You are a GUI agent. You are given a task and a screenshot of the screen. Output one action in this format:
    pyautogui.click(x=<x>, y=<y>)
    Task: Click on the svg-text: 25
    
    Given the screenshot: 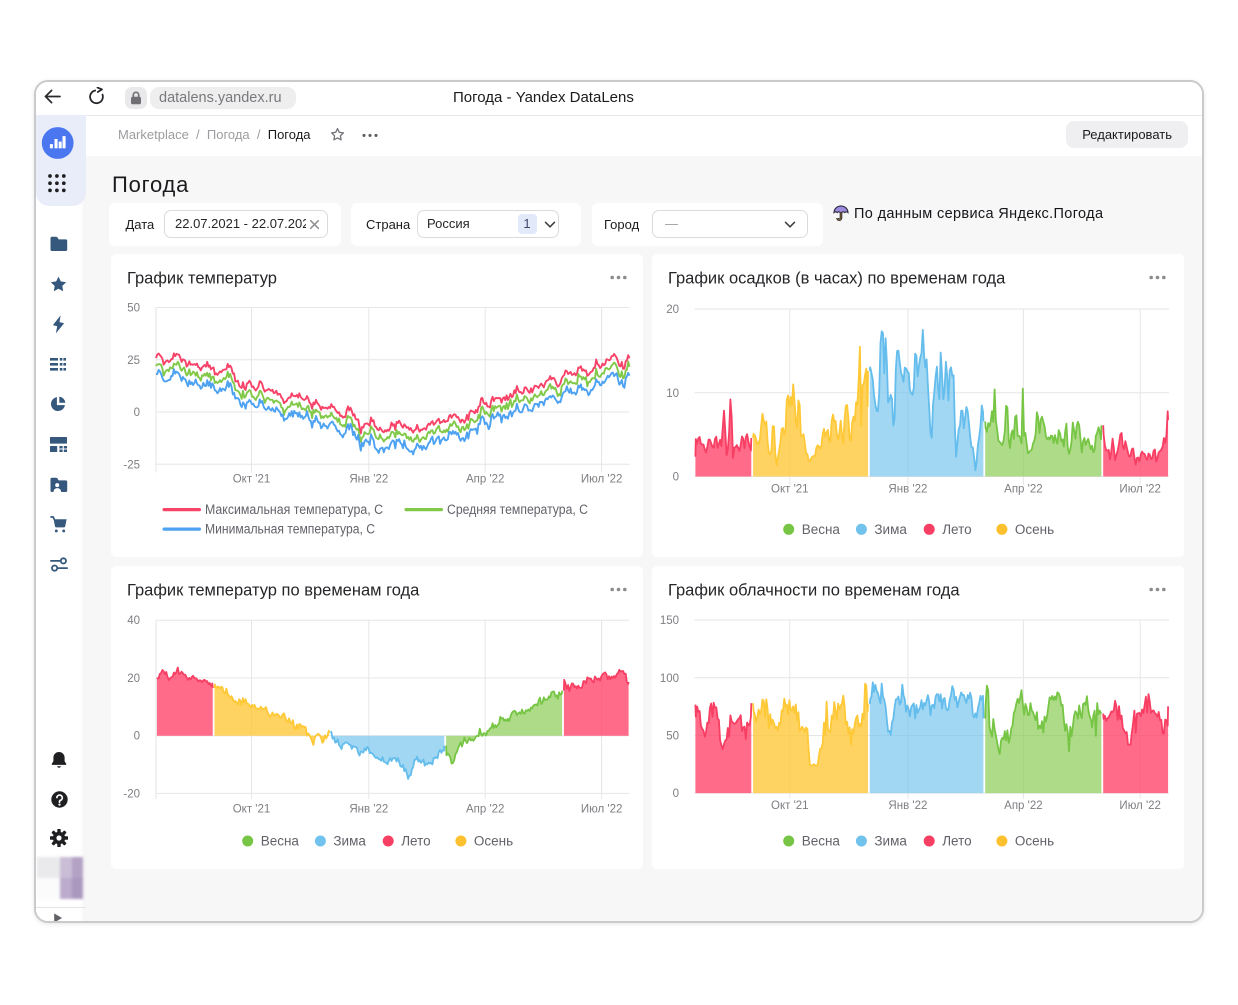 What is the action you would take?
    pyautogui.click(x=133, y=360)
    